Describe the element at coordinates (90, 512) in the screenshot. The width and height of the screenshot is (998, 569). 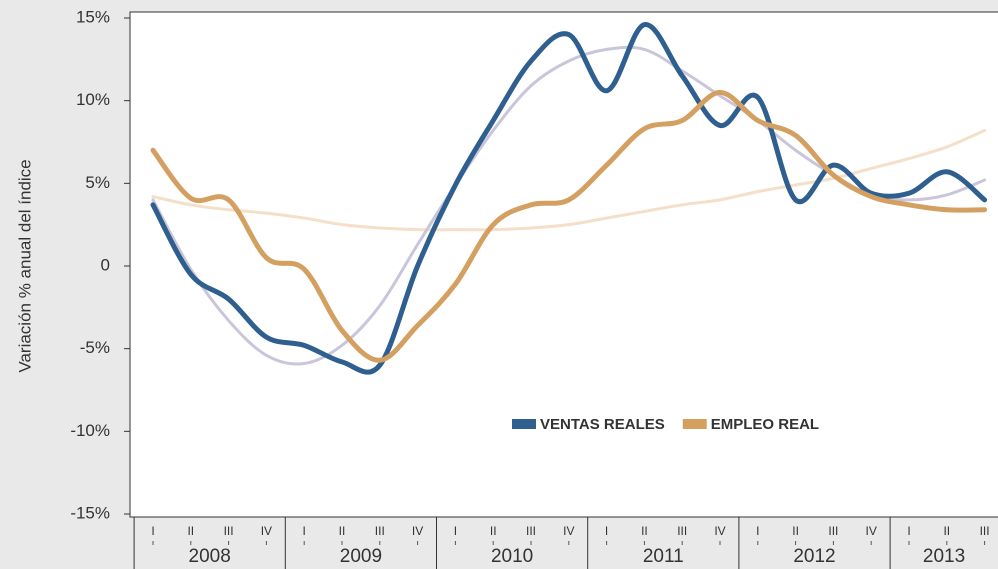
I see `y-tick-label: -15%` at that location.